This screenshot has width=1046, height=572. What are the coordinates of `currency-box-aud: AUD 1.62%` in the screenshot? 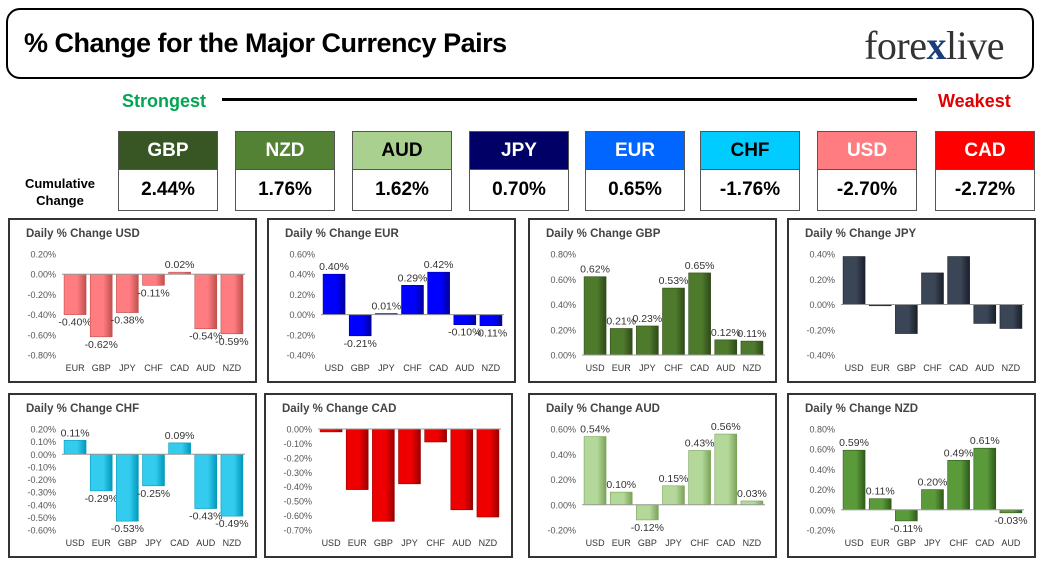 It's located at (402, 171).